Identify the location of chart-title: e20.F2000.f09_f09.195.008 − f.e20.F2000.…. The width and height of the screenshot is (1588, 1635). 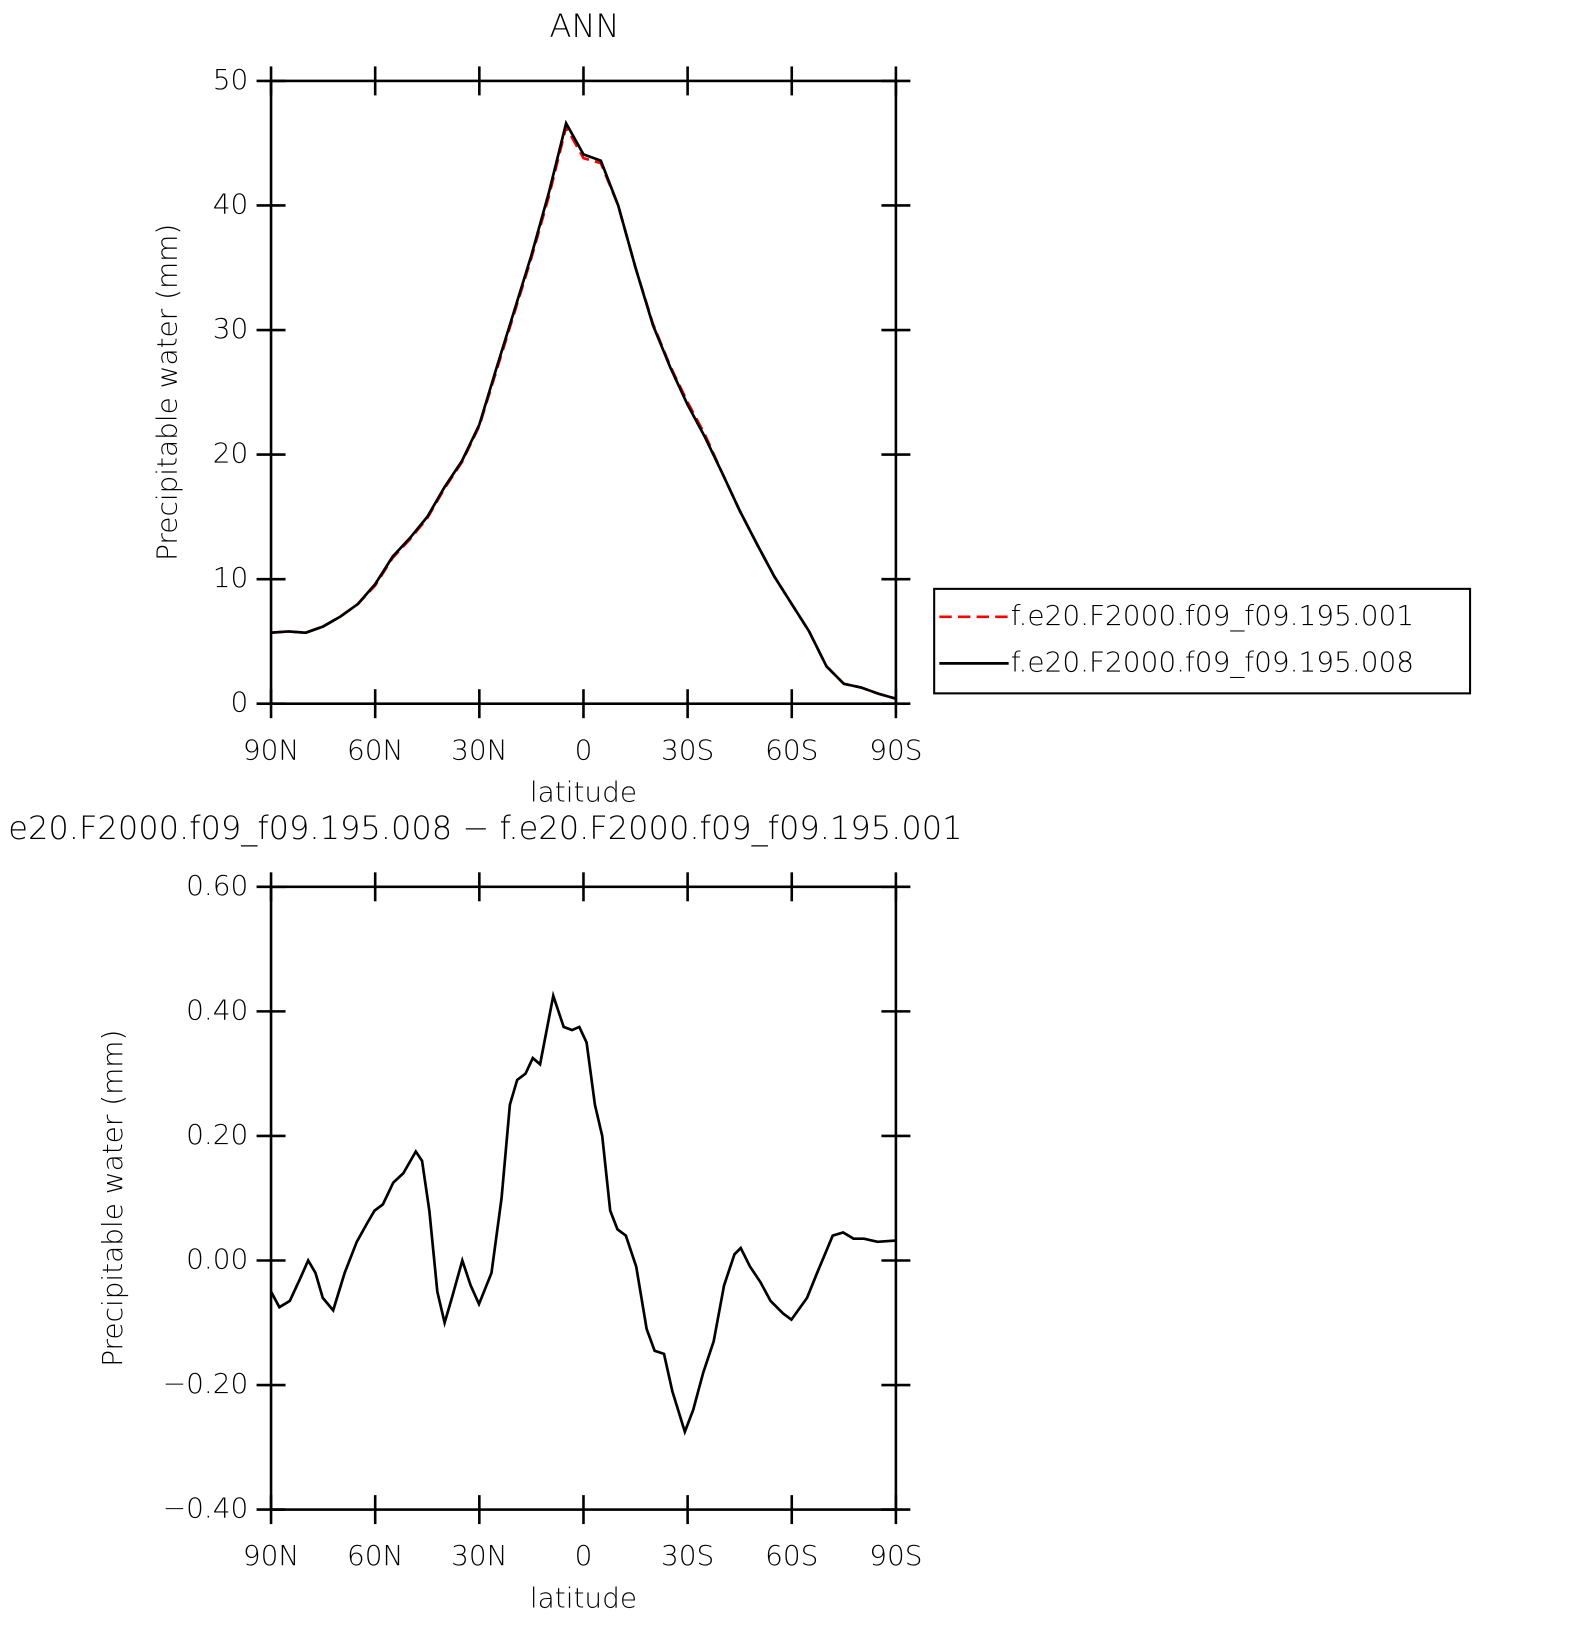
(485, 828).